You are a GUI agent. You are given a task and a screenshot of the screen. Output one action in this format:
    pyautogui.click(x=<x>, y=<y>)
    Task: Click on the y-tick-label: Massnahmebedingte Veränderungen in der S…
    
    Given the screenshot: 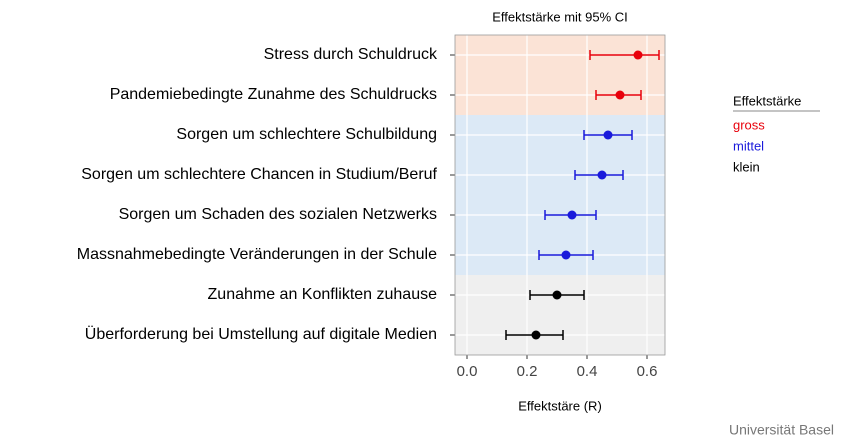 What is the action you would take?
    pyautogui.click(x=257, y=254)
    